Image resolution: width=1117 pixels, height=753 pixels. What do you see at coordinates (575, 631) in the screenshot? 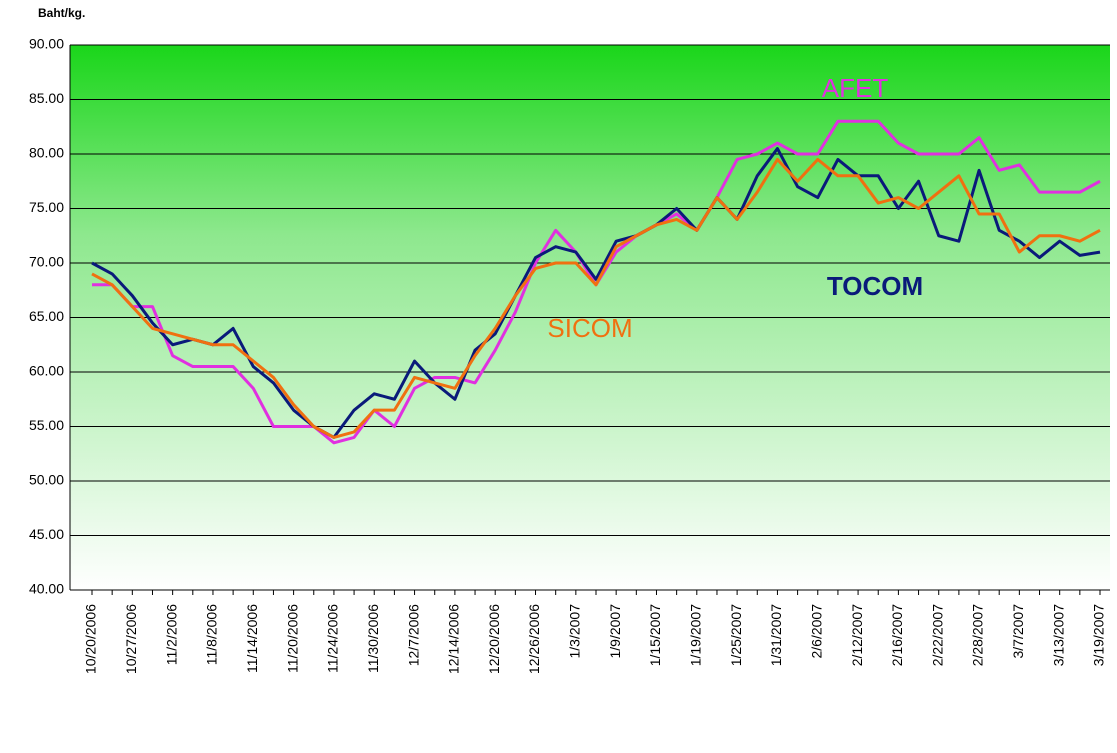
I see `x-tick-label: 1/3/2007` at bounding box center [575, 631].